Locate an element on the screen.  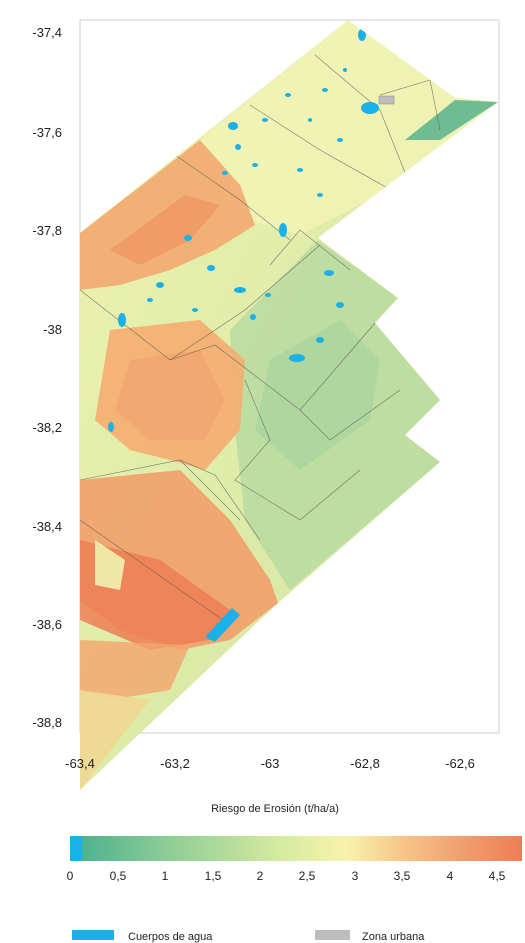
y-tick-label: -38,8 is located at coordinates (47, 722).